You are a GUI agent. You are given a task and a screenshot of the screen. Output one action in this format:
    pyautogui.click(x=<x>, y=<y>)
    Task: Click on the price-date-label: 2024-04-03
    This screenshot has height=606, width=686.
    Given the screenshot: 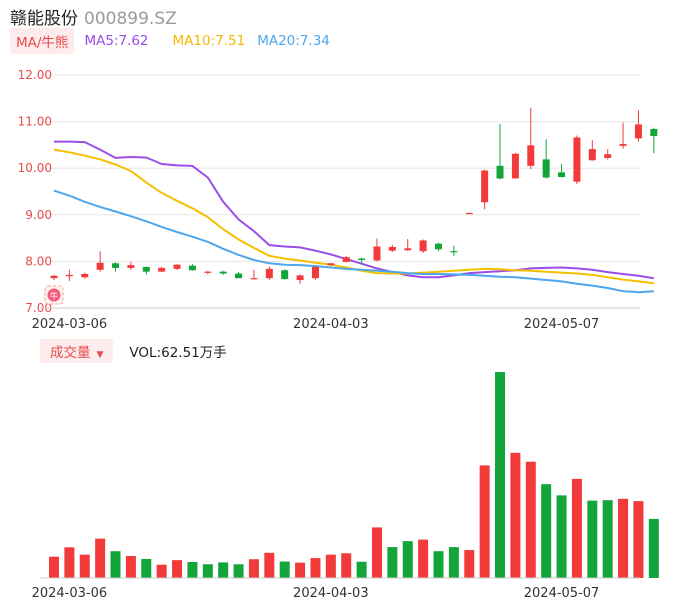 What is the action you would take?
    pyautogui.click(x=331, y=324)
    